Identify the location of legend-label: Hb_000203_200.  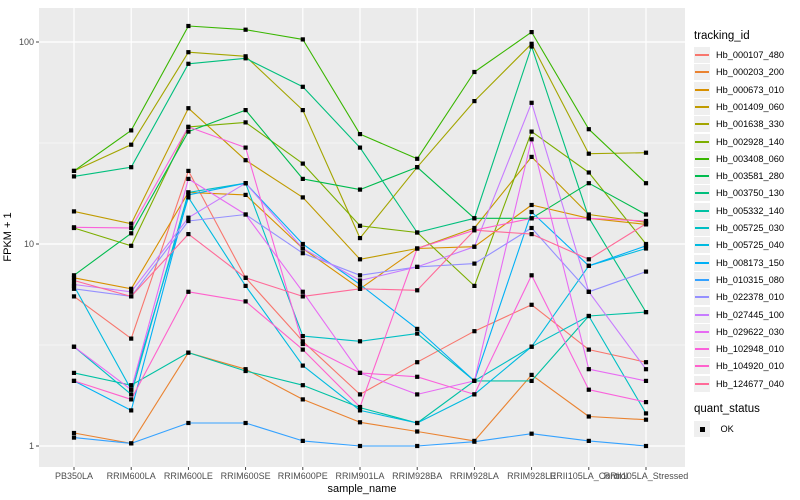
(750, 72).